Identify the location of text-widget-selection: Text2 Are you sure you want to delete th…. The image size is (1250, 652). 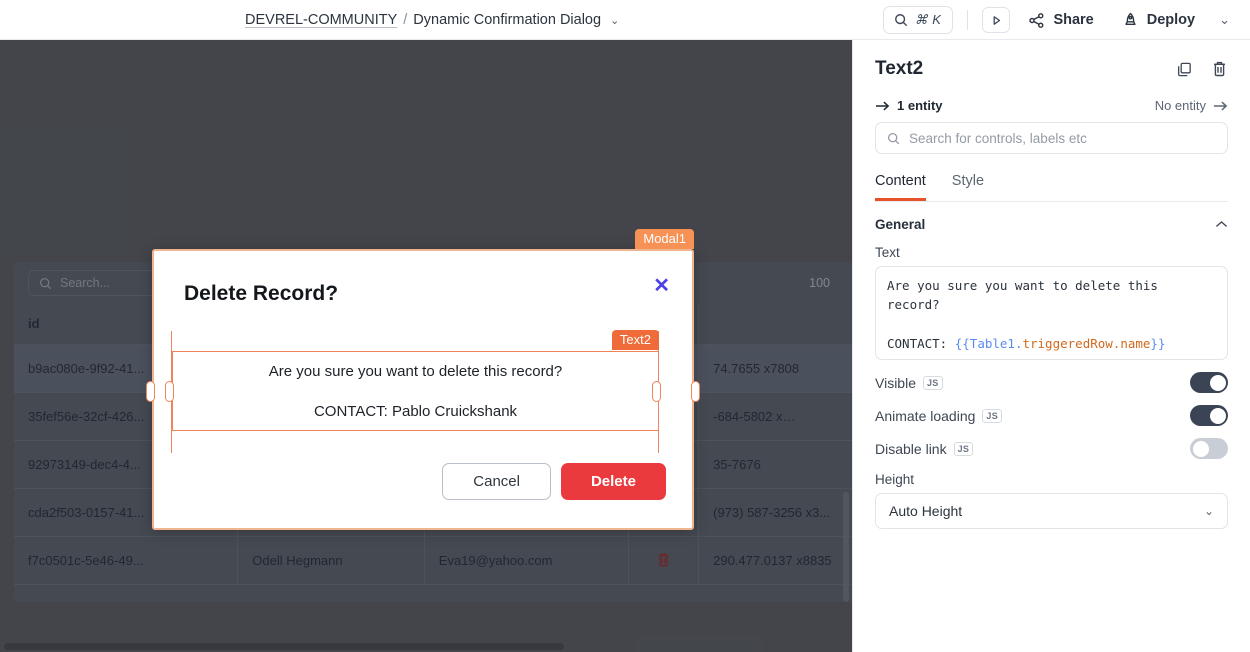
(415, 380).